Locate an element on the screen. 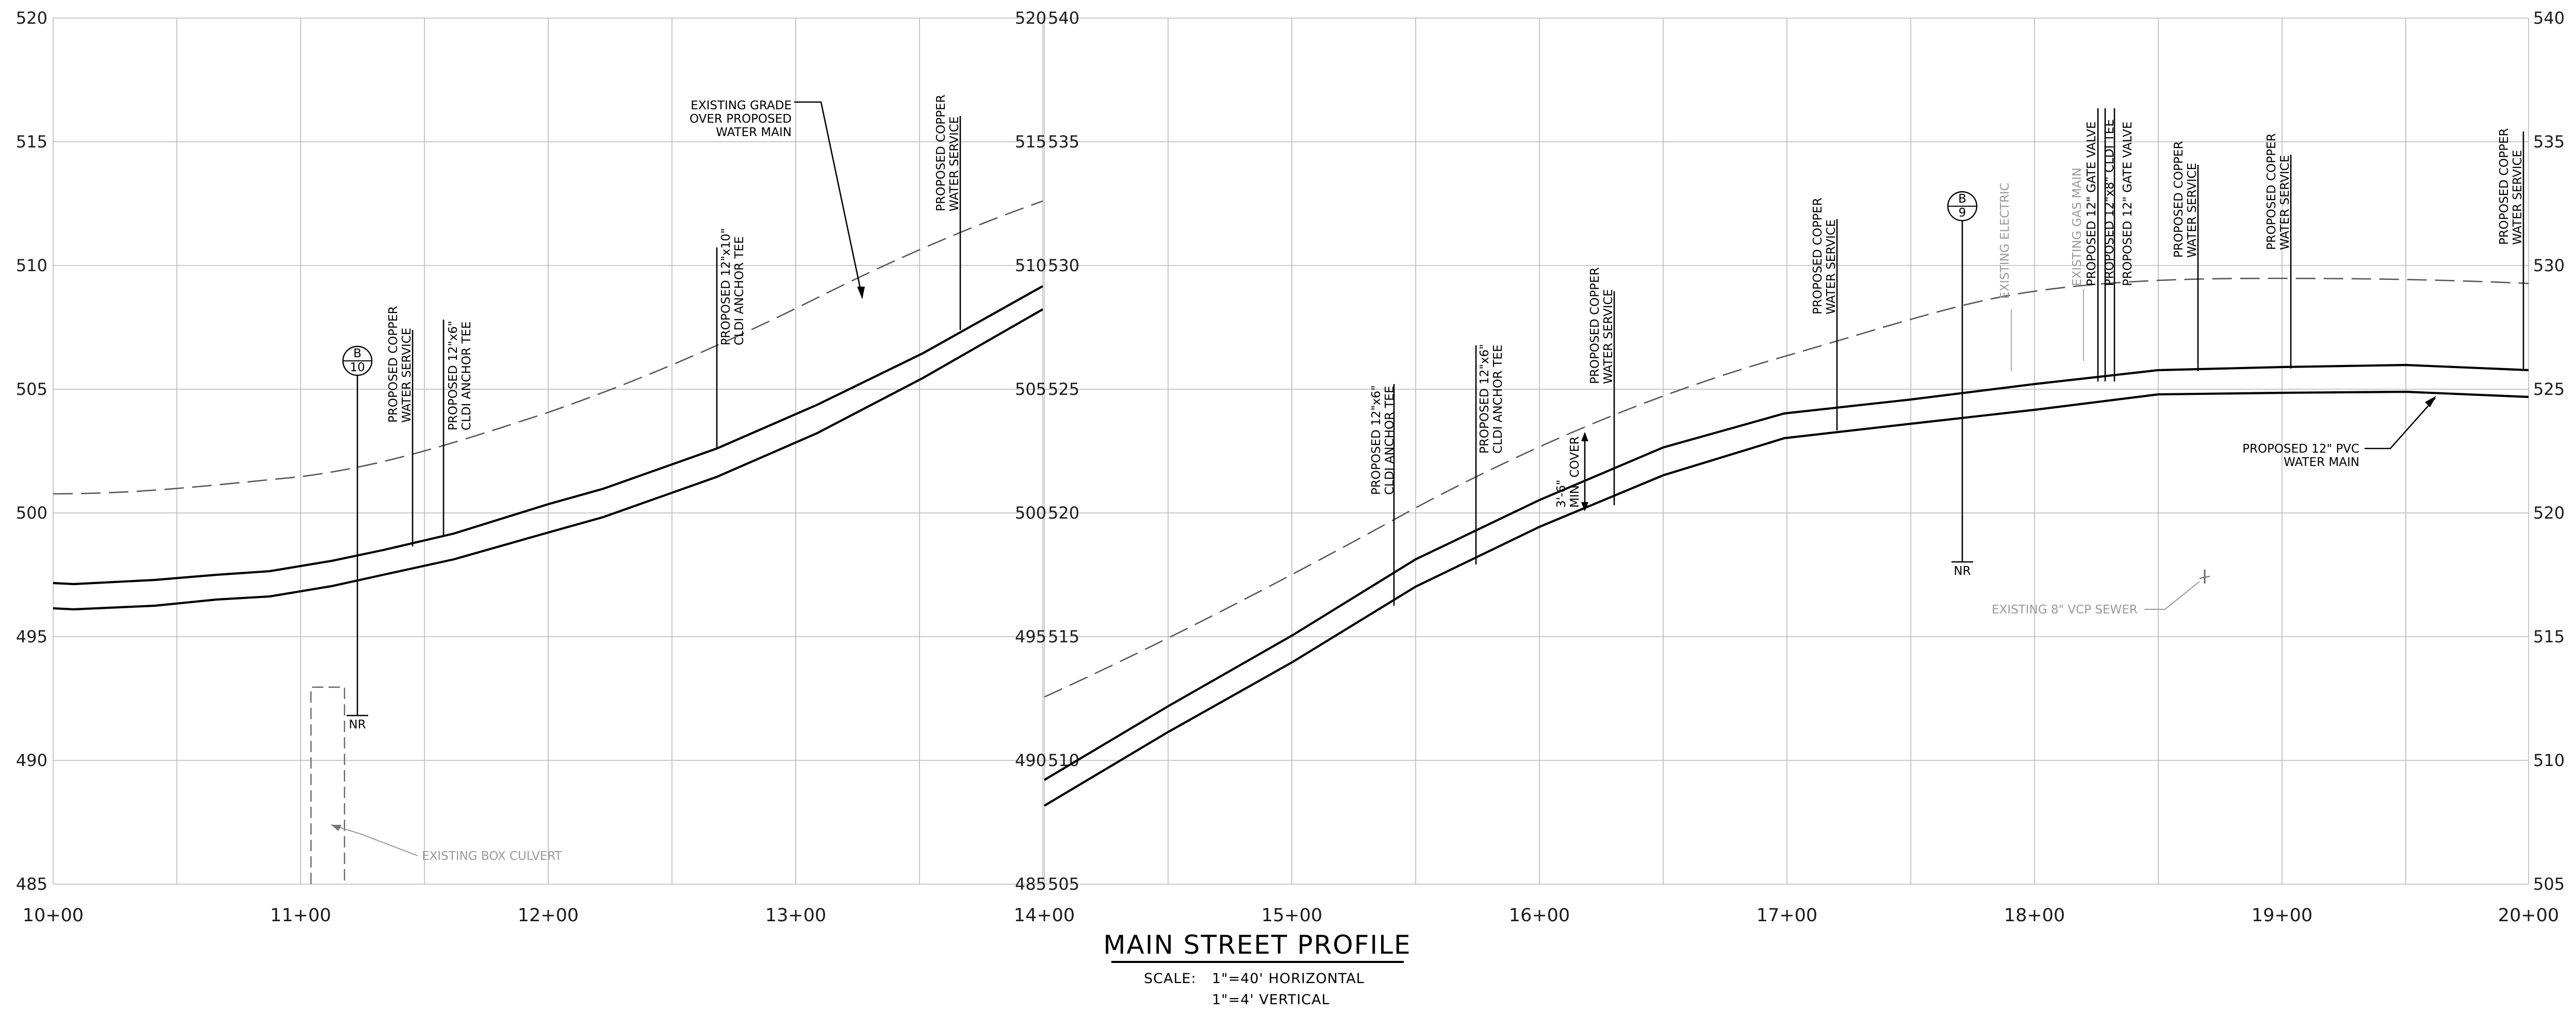 The width and height of the screenshot is (2576, 1014). min-cover-callout: 3'-6" MIN. COVER is located at coordinates (1571, 472).